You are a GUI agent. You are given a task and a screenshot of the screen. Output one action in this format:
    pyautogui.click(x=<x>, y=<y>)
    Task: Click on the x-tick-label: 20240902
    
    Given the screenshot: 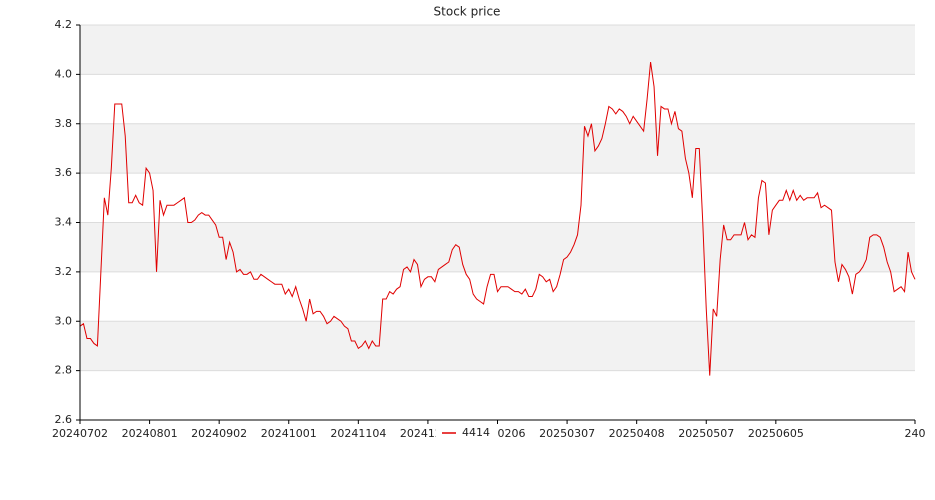 What is the action you would take?
    pyautogui.click(x=219, y=433)
    